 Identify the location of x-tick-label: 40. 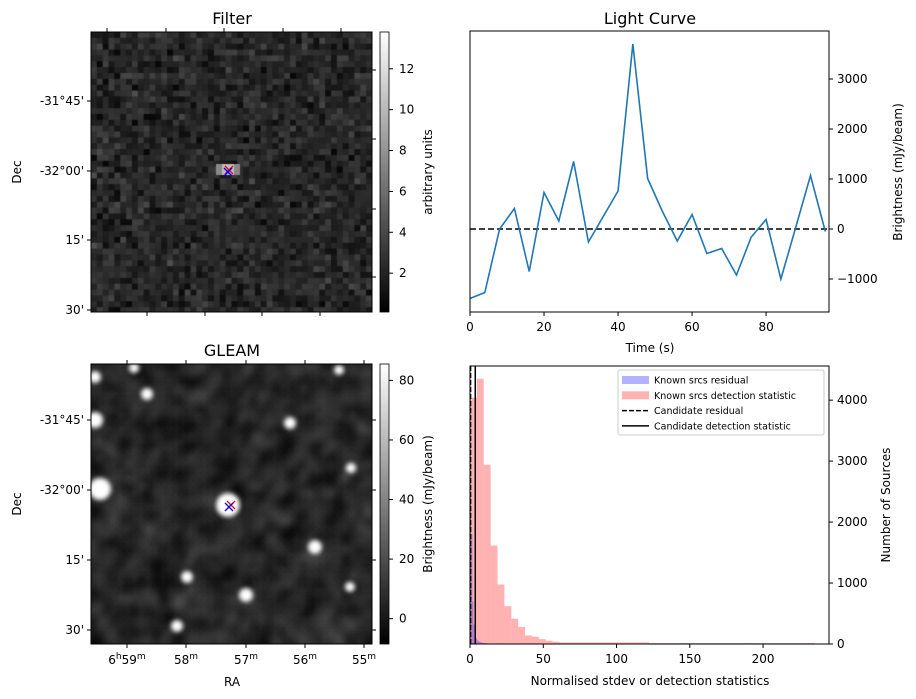
(617, 327).